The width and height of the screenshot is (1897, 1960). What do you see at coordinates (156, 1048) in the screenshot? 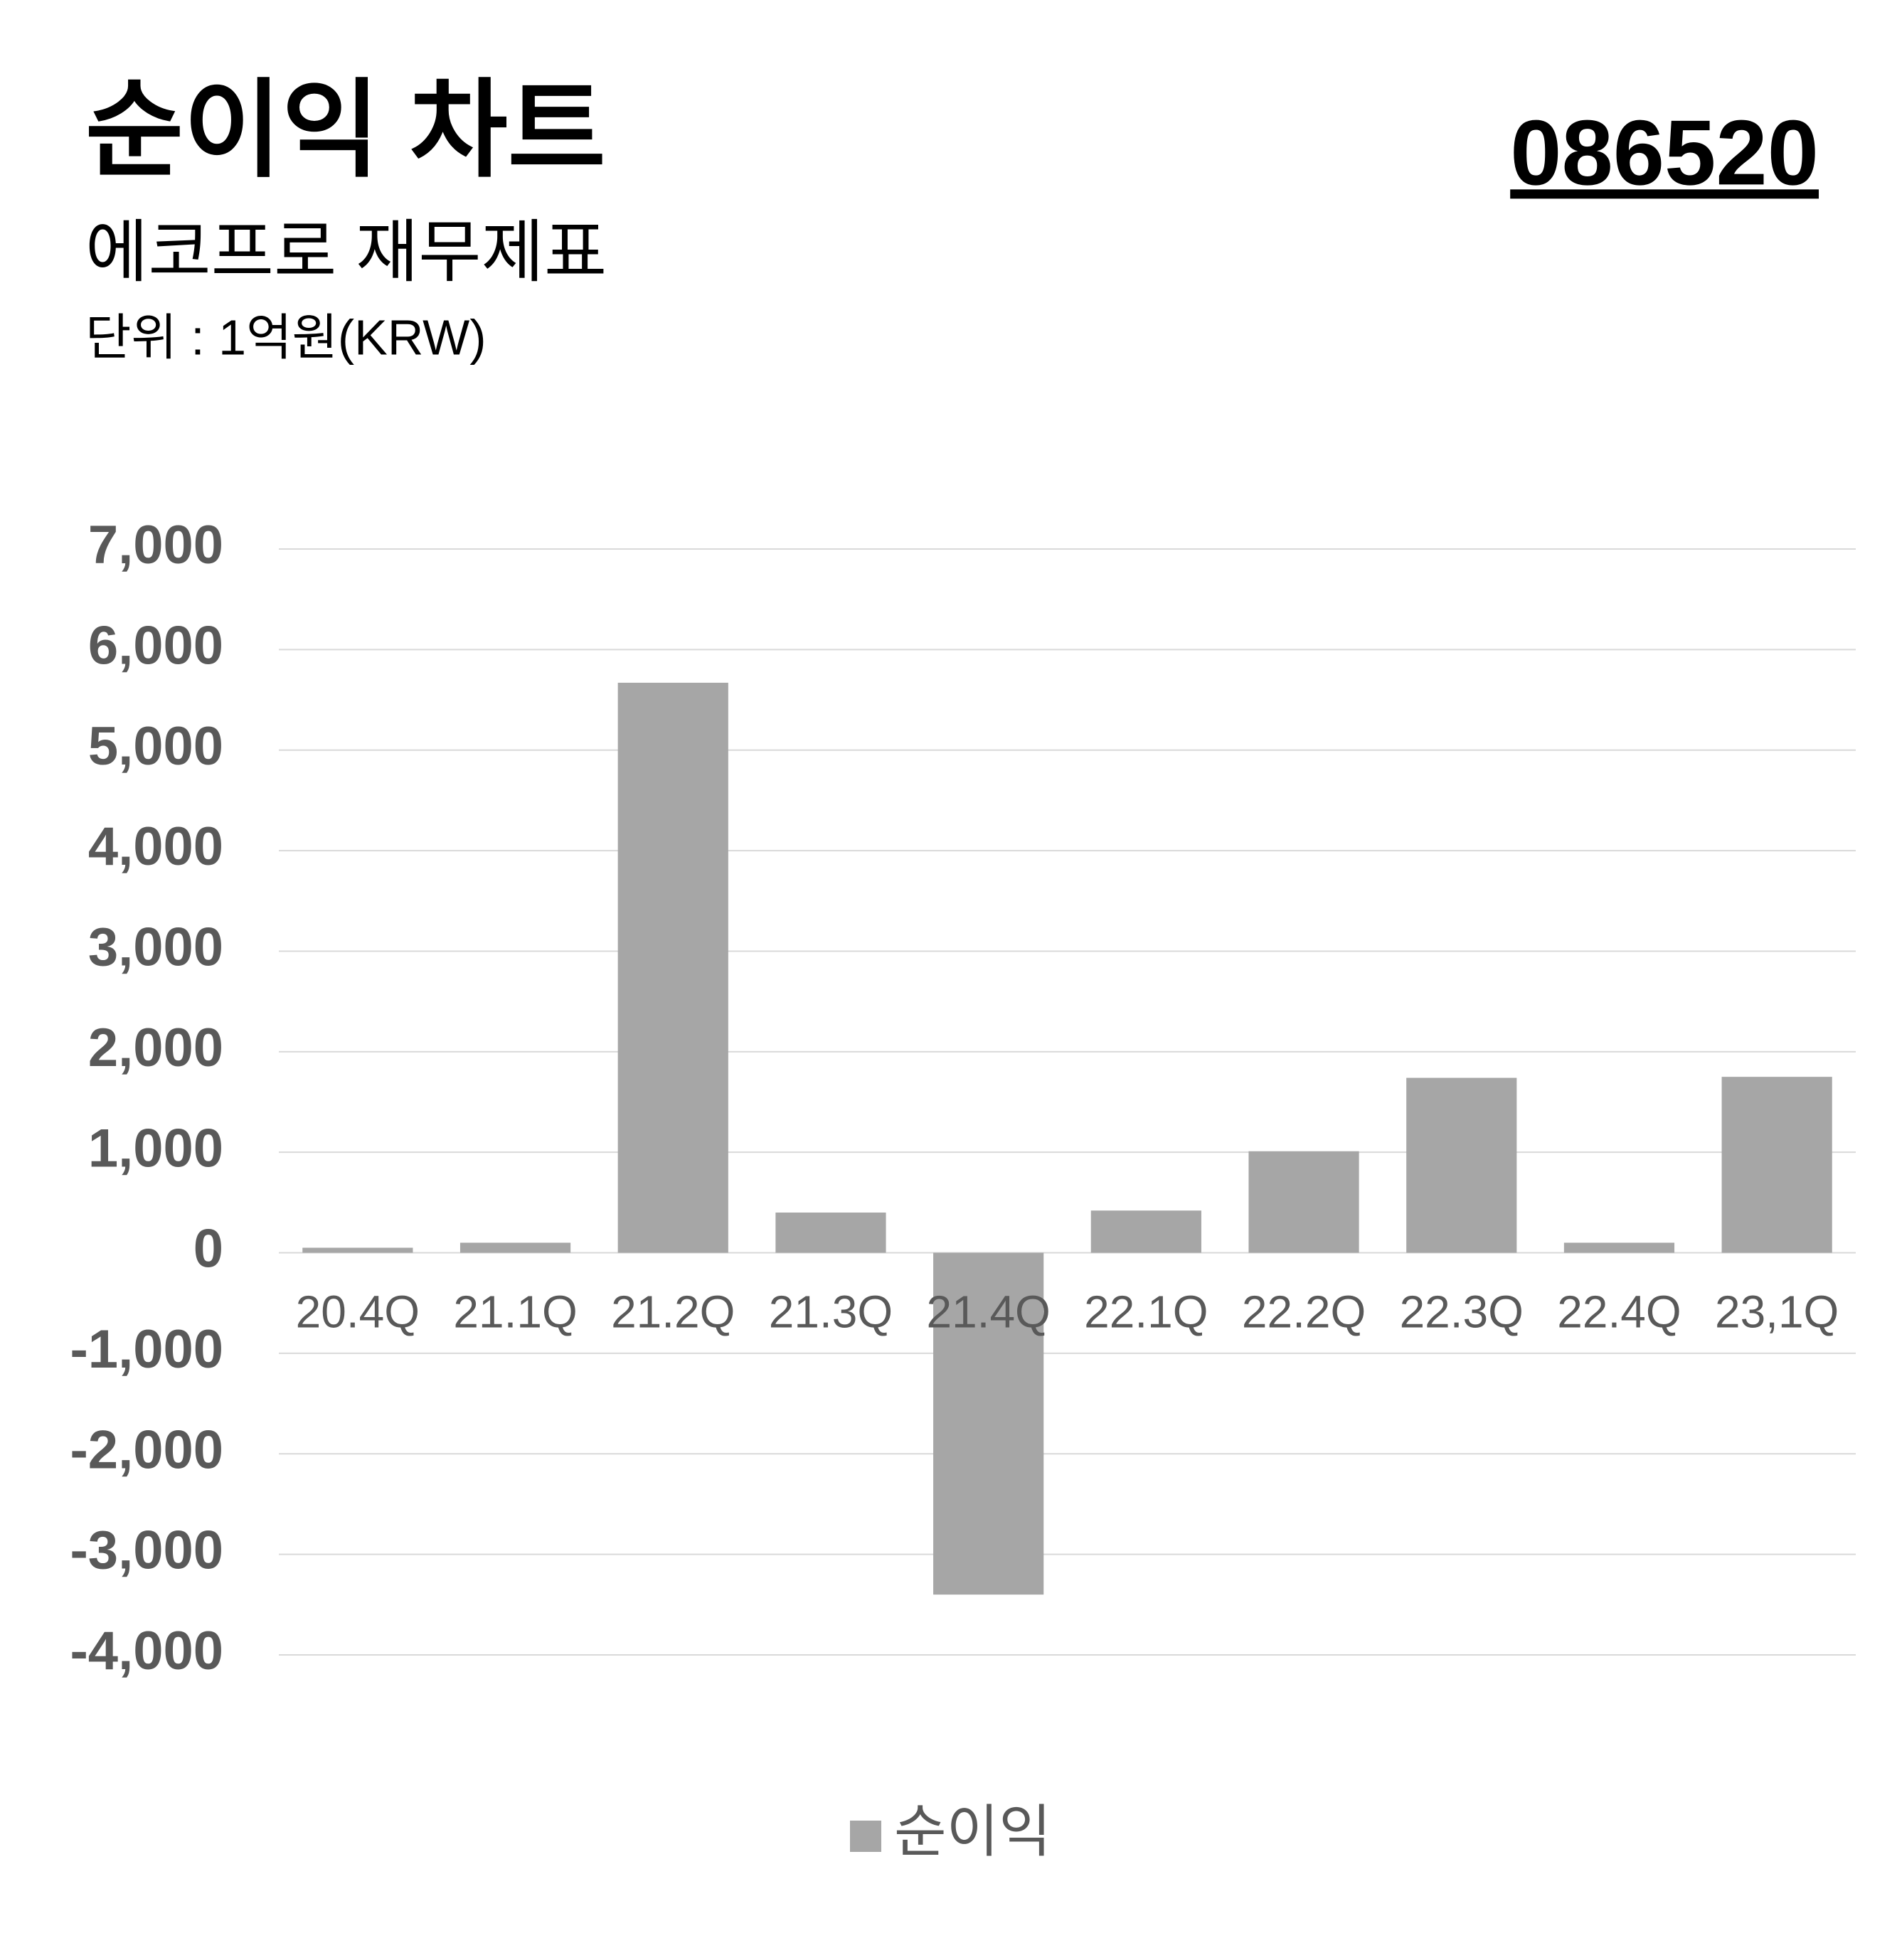
I see `y-tick-label: 2,000` at bounding box center [156, 1048].